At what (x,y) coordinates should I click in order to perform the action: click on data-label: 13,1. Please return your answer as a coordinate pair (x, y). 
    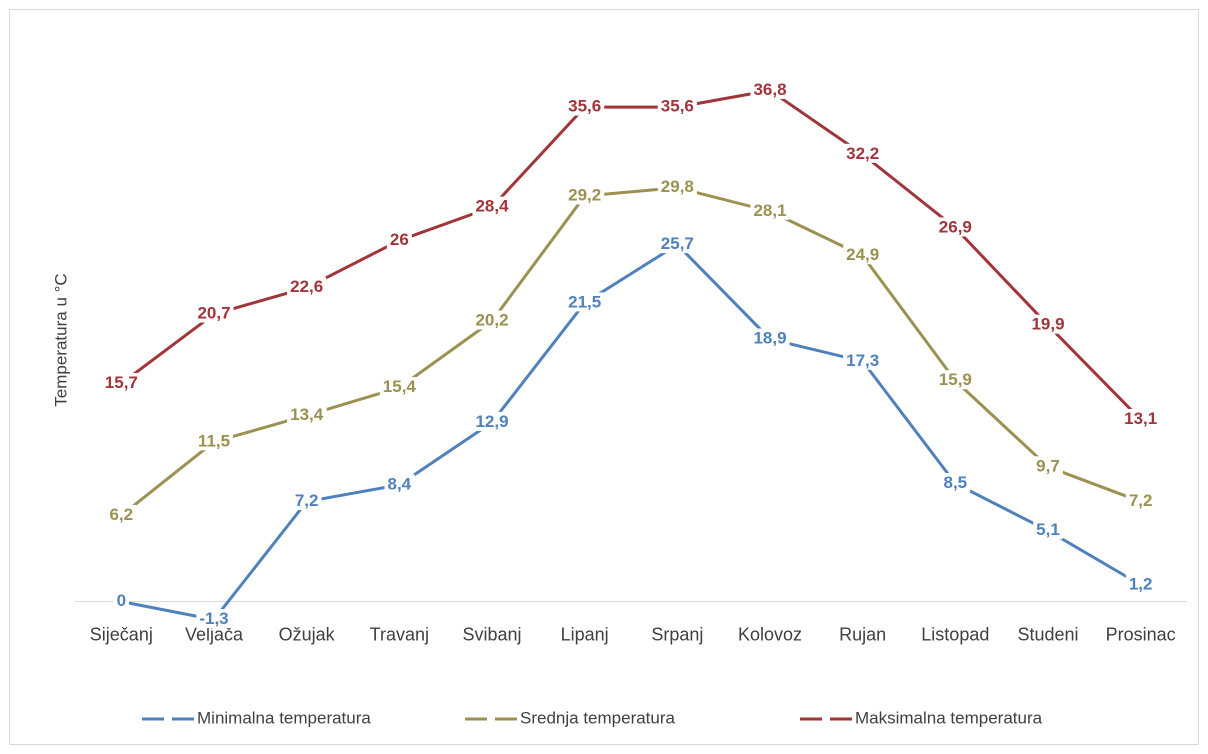
    Looking at the image, I should click on (1140, 418).